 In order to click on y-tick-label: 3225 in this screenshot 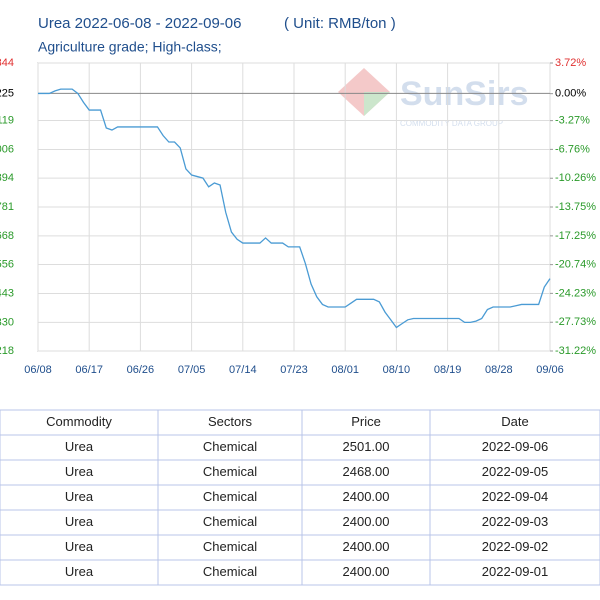, I will do `click(7, 93)`.